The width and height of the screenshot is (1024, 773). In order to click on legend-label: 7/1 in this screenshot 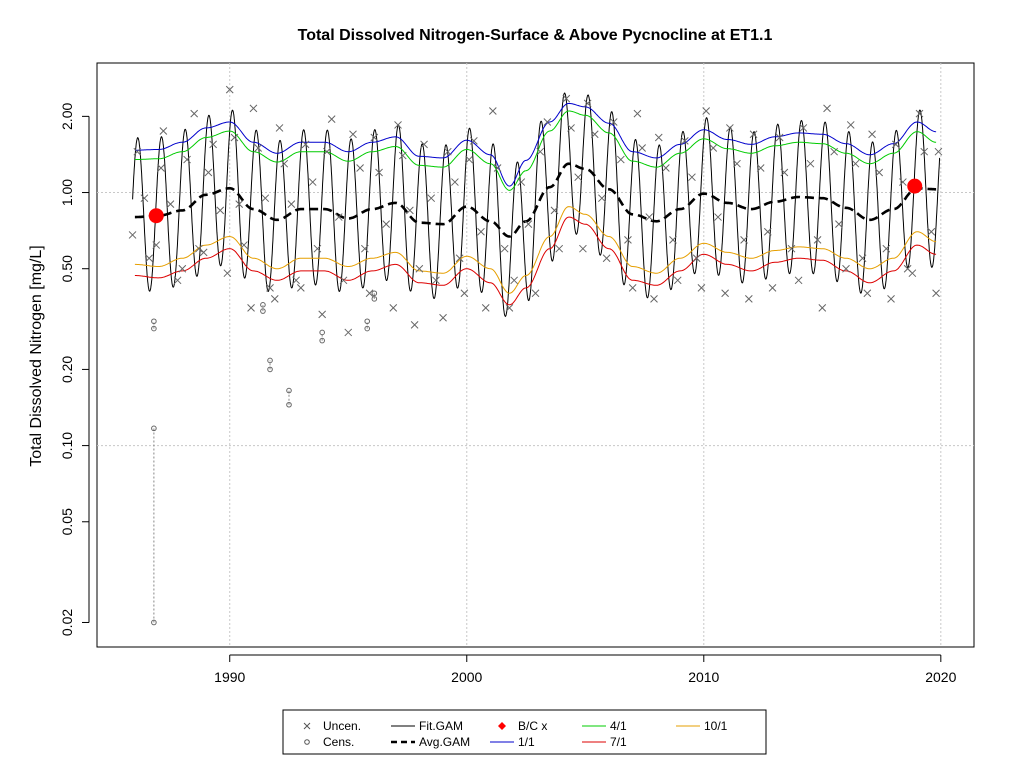, I will do `click(618, 742)`.